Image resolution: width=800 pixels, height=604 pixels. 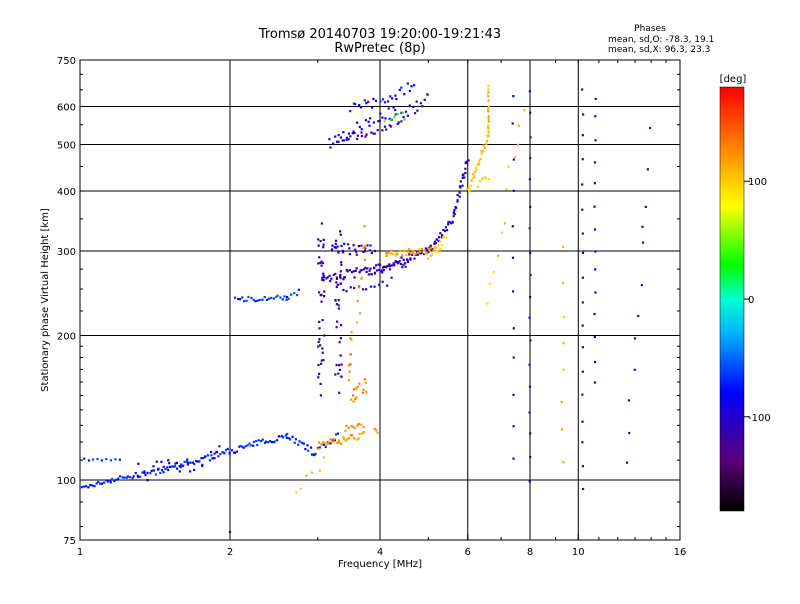 I want to click on chart-subtitle: RwPretec (8p), so click(x=379, y=48).